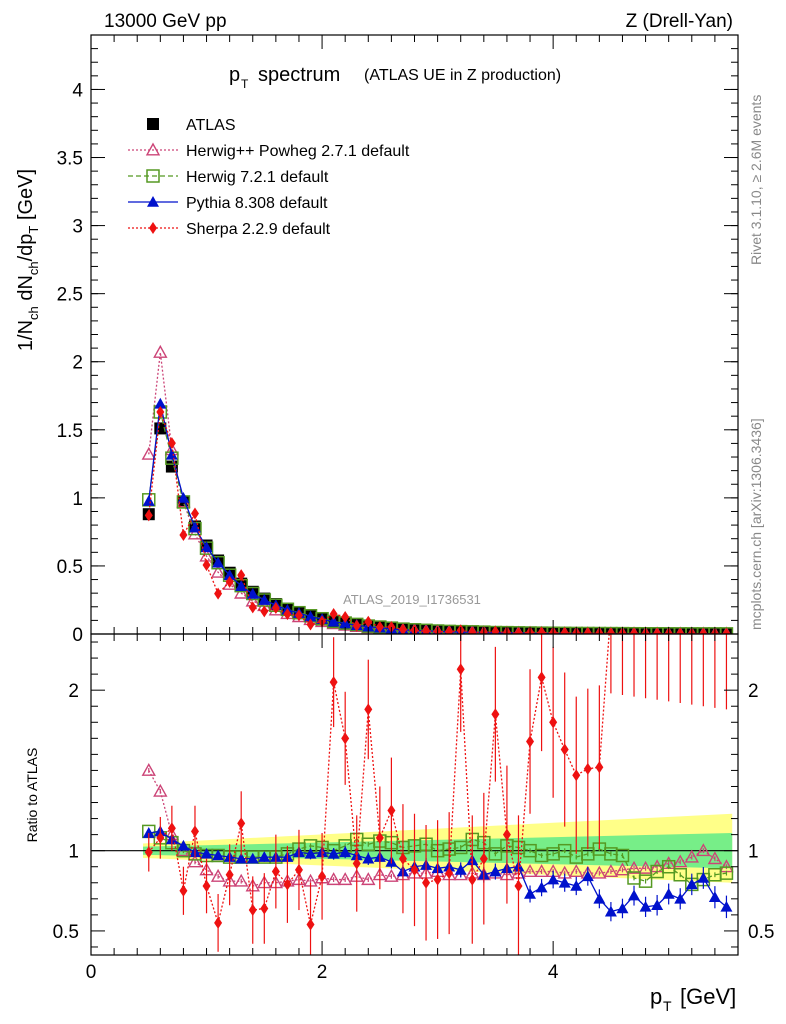  I want to click on legend-entry: ATLAS, so click(191, 125).